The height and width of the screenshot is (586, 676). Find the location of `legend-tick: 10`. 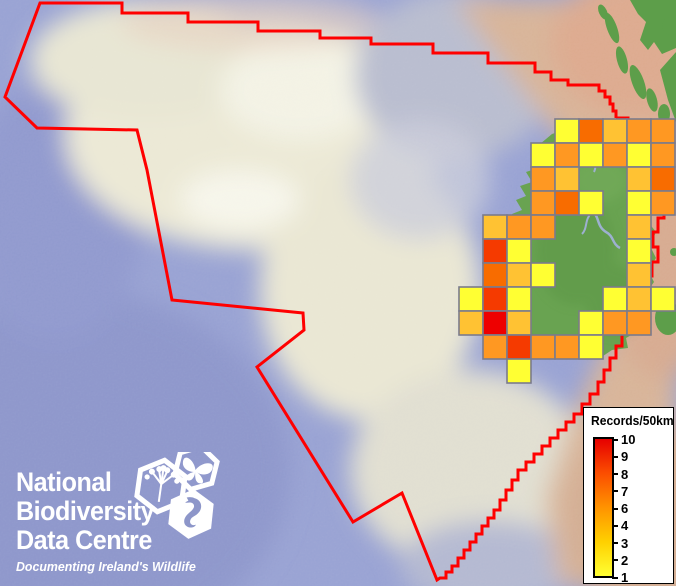

legend-tick: 10 is located at coordinates (623, 439).